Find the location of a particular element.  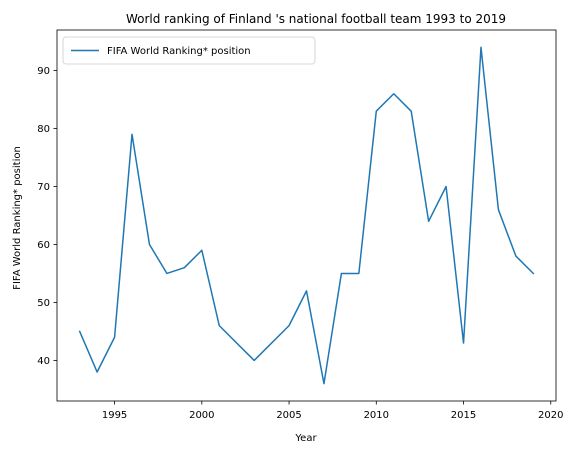

y-tick-label: 80 is located at coordinates (43, 129).